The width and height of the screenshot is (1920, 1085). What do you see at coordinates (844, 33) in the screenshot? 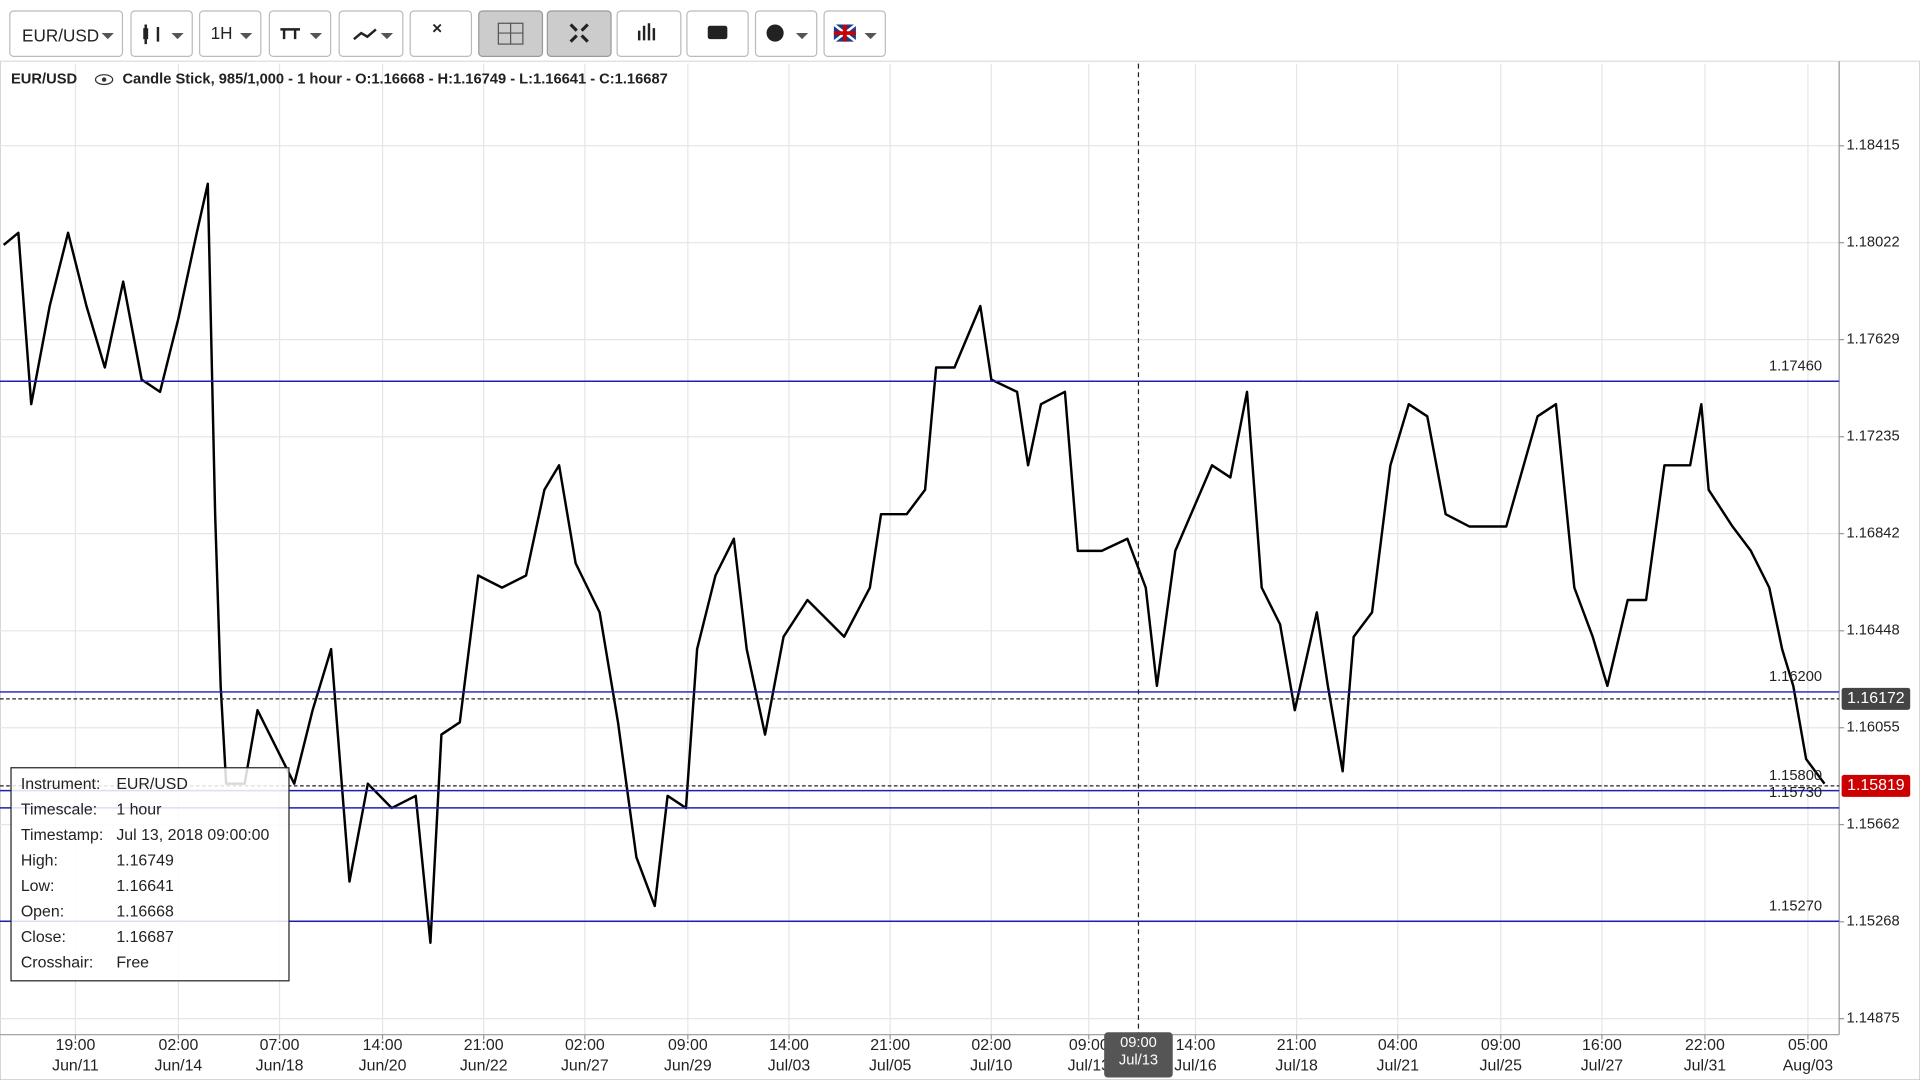
I see `flag-cross-red` at bounding box center [844, 33].